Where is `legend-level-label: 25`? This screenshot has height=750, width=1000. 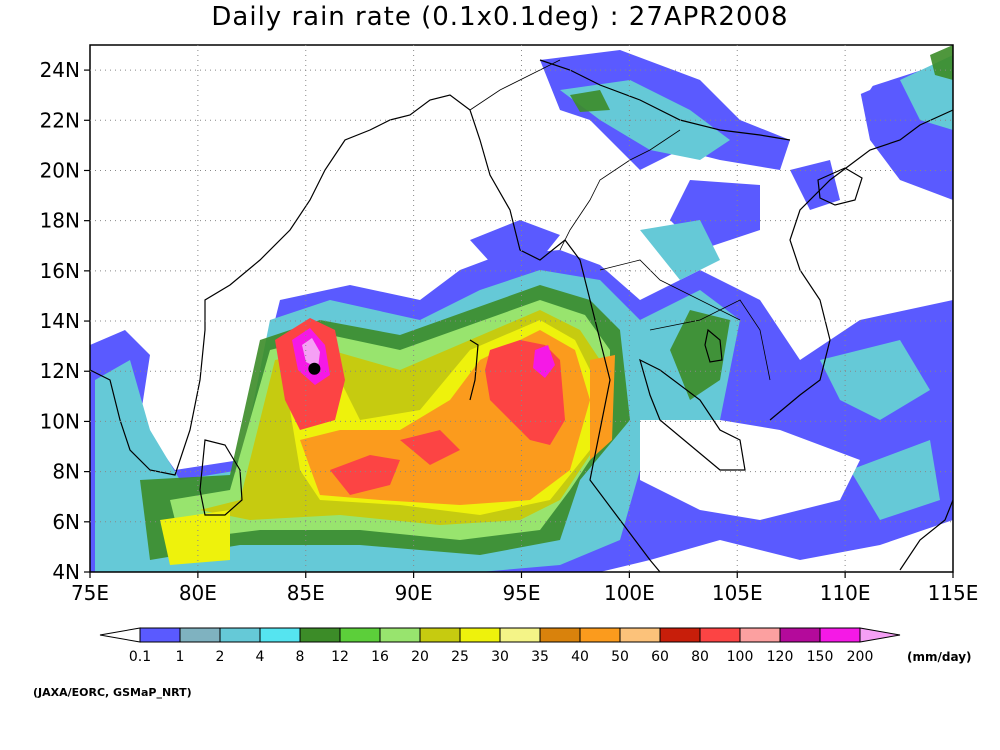
legend-level-label: 25 is located at coordinates (460, 657).